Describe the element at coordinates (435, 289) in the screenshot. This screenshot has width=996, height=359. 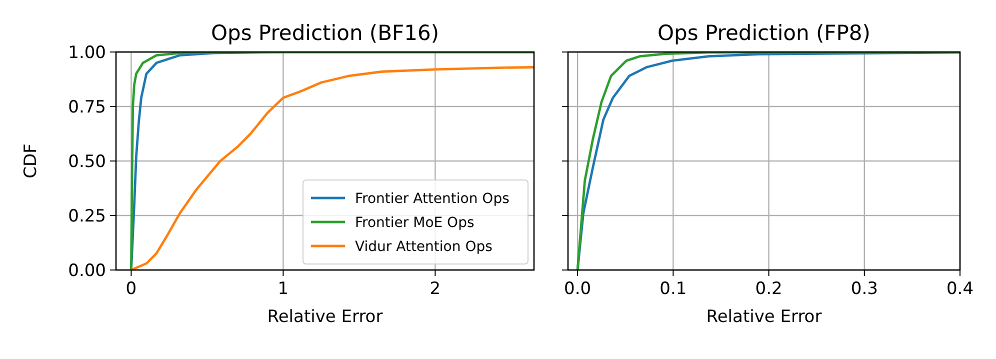
I see `x-tick-label: 2` at that location.